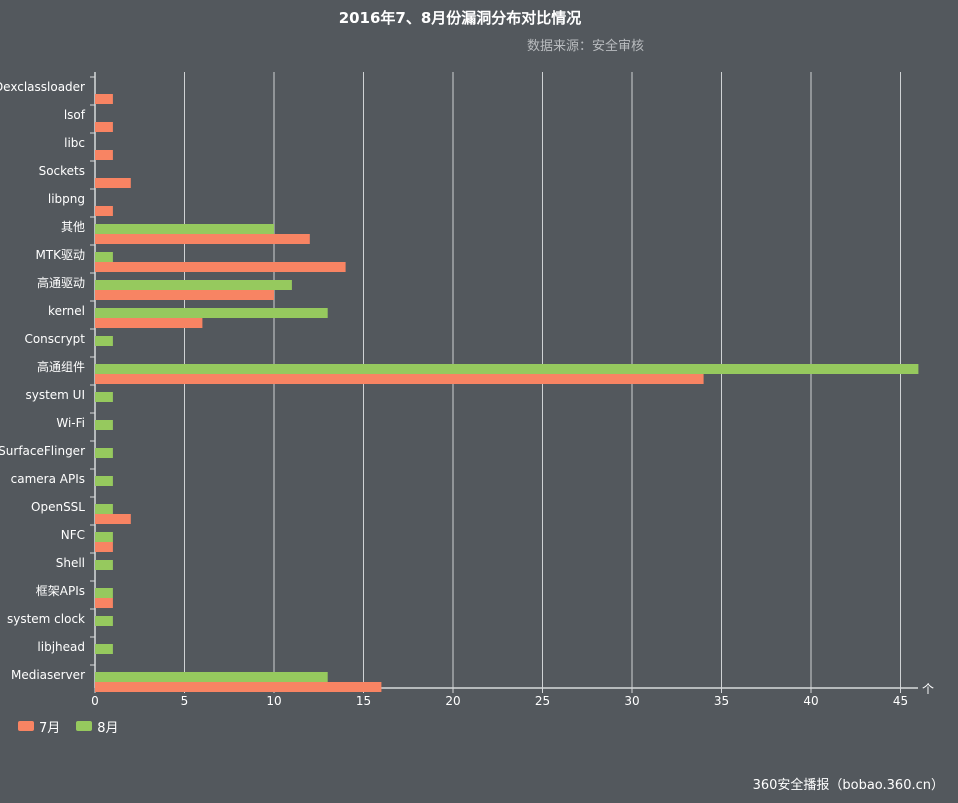 The image size is (958, 803). What do you see at coordinates (900, 701) in the screenshot?
I see `x-tick-label: 45` at bounding box center [900, 701].